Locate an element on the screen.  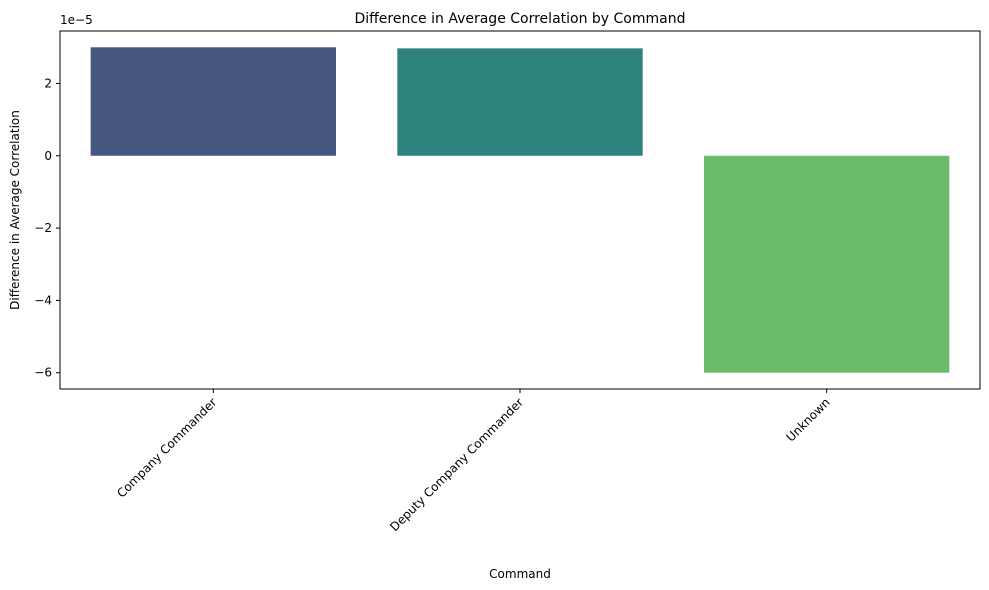
x-tick-label: Unknown is located at coordinates (807, 419).